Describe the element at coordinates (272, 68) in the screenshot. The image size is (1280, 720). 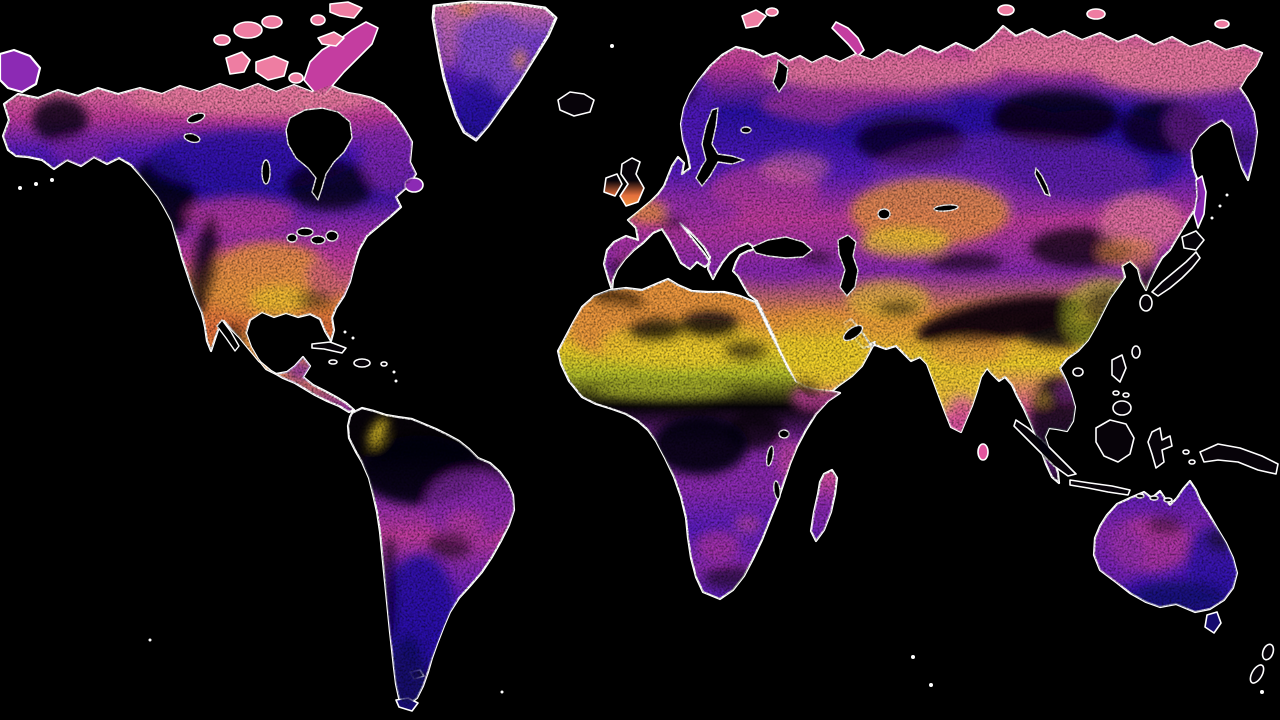
I see `victoria-island` at that location.